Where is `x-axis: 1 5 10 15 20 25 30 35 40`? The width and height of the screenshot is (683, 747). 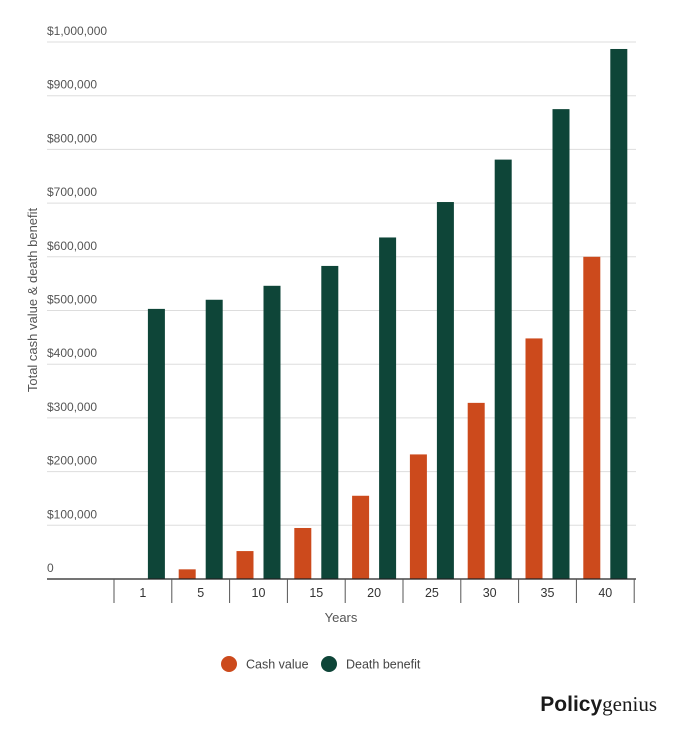
x-axis: 1 5 10 15 20 25 30 35 40 is located at coordinates (341, 590).